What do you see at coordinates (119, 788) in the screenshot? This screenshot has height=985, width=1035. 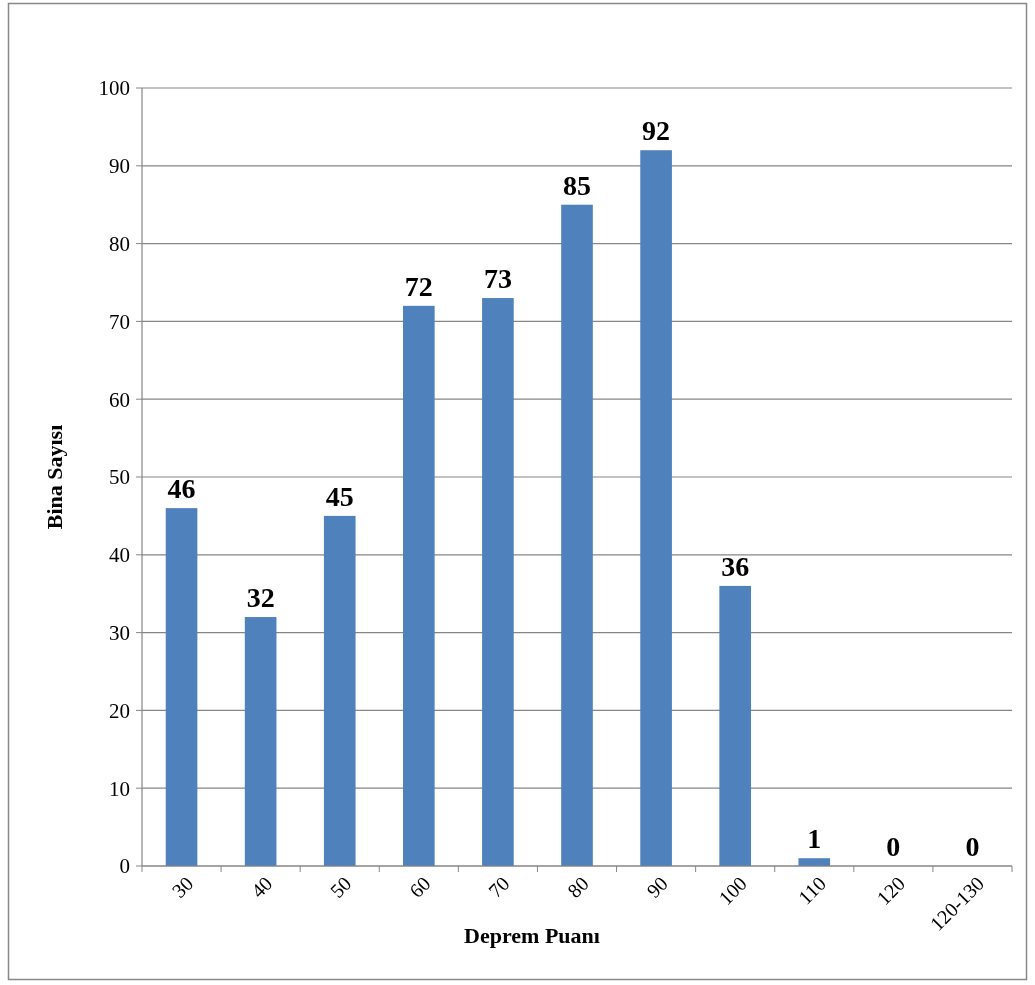 I see `y-tick-label: 10` at bounding box center [119, 788].